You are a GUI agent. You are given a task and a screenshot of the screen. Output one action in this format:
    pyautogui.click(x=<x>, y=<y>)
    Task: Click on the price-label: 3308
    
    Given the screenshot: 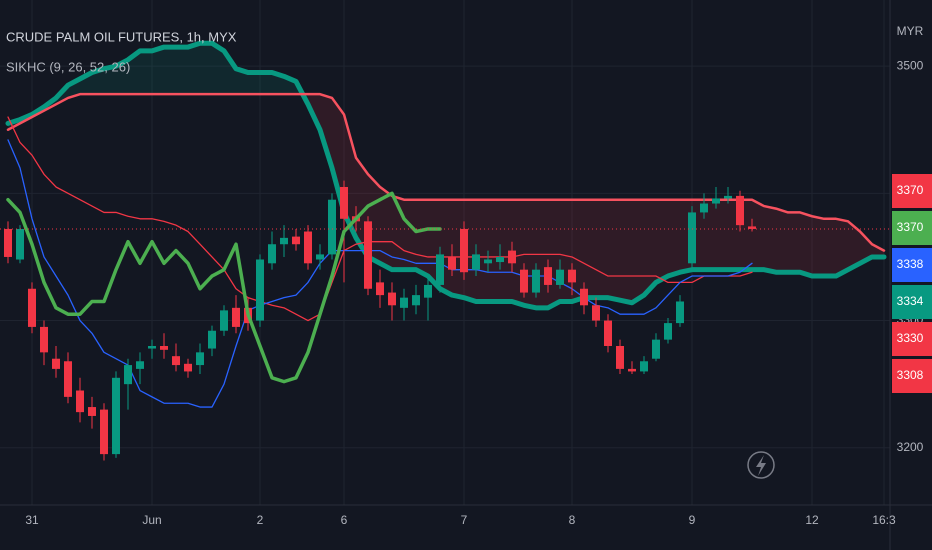 What is the action you would take?
    pyautogui.click(x=910, y=375)
    